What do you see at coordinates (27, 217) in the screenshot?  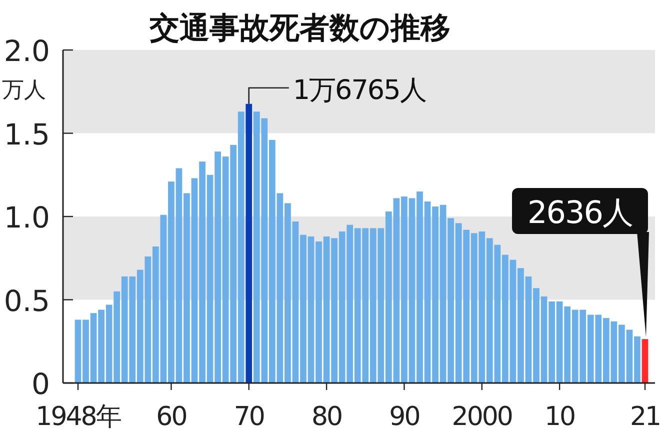 I see `y-tick-label: 1.0` at bounding box center [27, 217].